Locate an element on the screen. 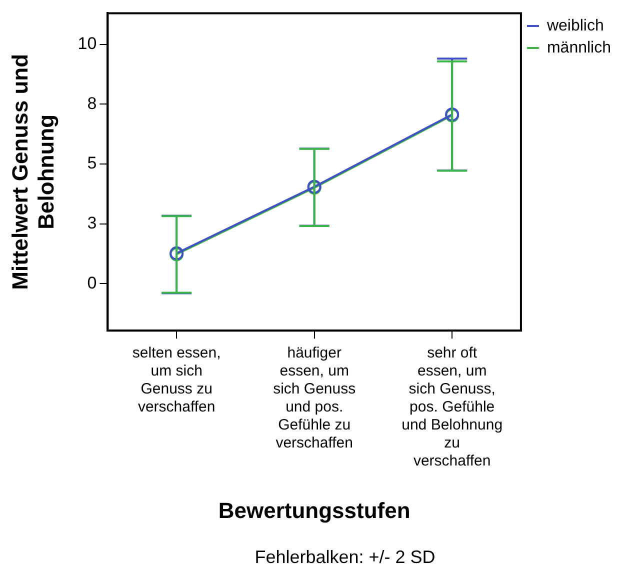 The image size is (621, 573). x-tick-label: sehr oft essen, um sich Genuss, pos. Gefühle und Belohnung zu verschaffen is located at coordinates (452, 407).